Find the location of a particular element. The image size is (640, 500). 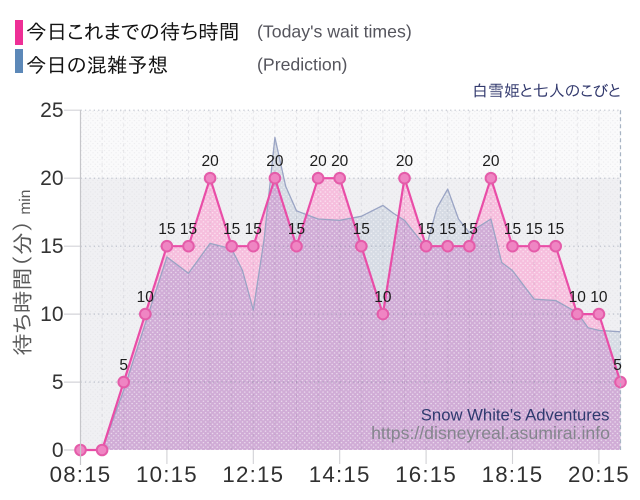

svg-text: 18:15 is located at coordinates (513, 474).